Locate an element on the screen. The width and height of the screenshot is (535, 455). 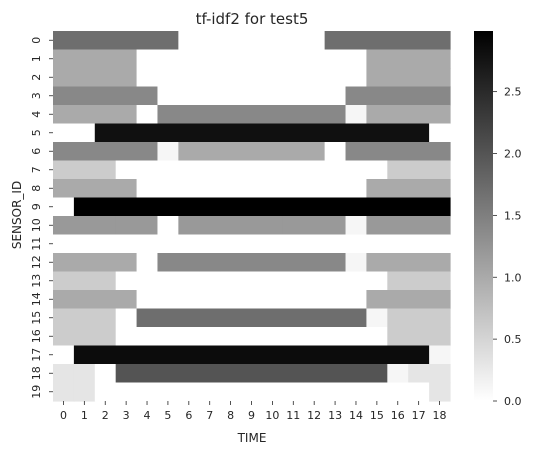
x-tick-label: 1 is located at coordinates (84, 415).